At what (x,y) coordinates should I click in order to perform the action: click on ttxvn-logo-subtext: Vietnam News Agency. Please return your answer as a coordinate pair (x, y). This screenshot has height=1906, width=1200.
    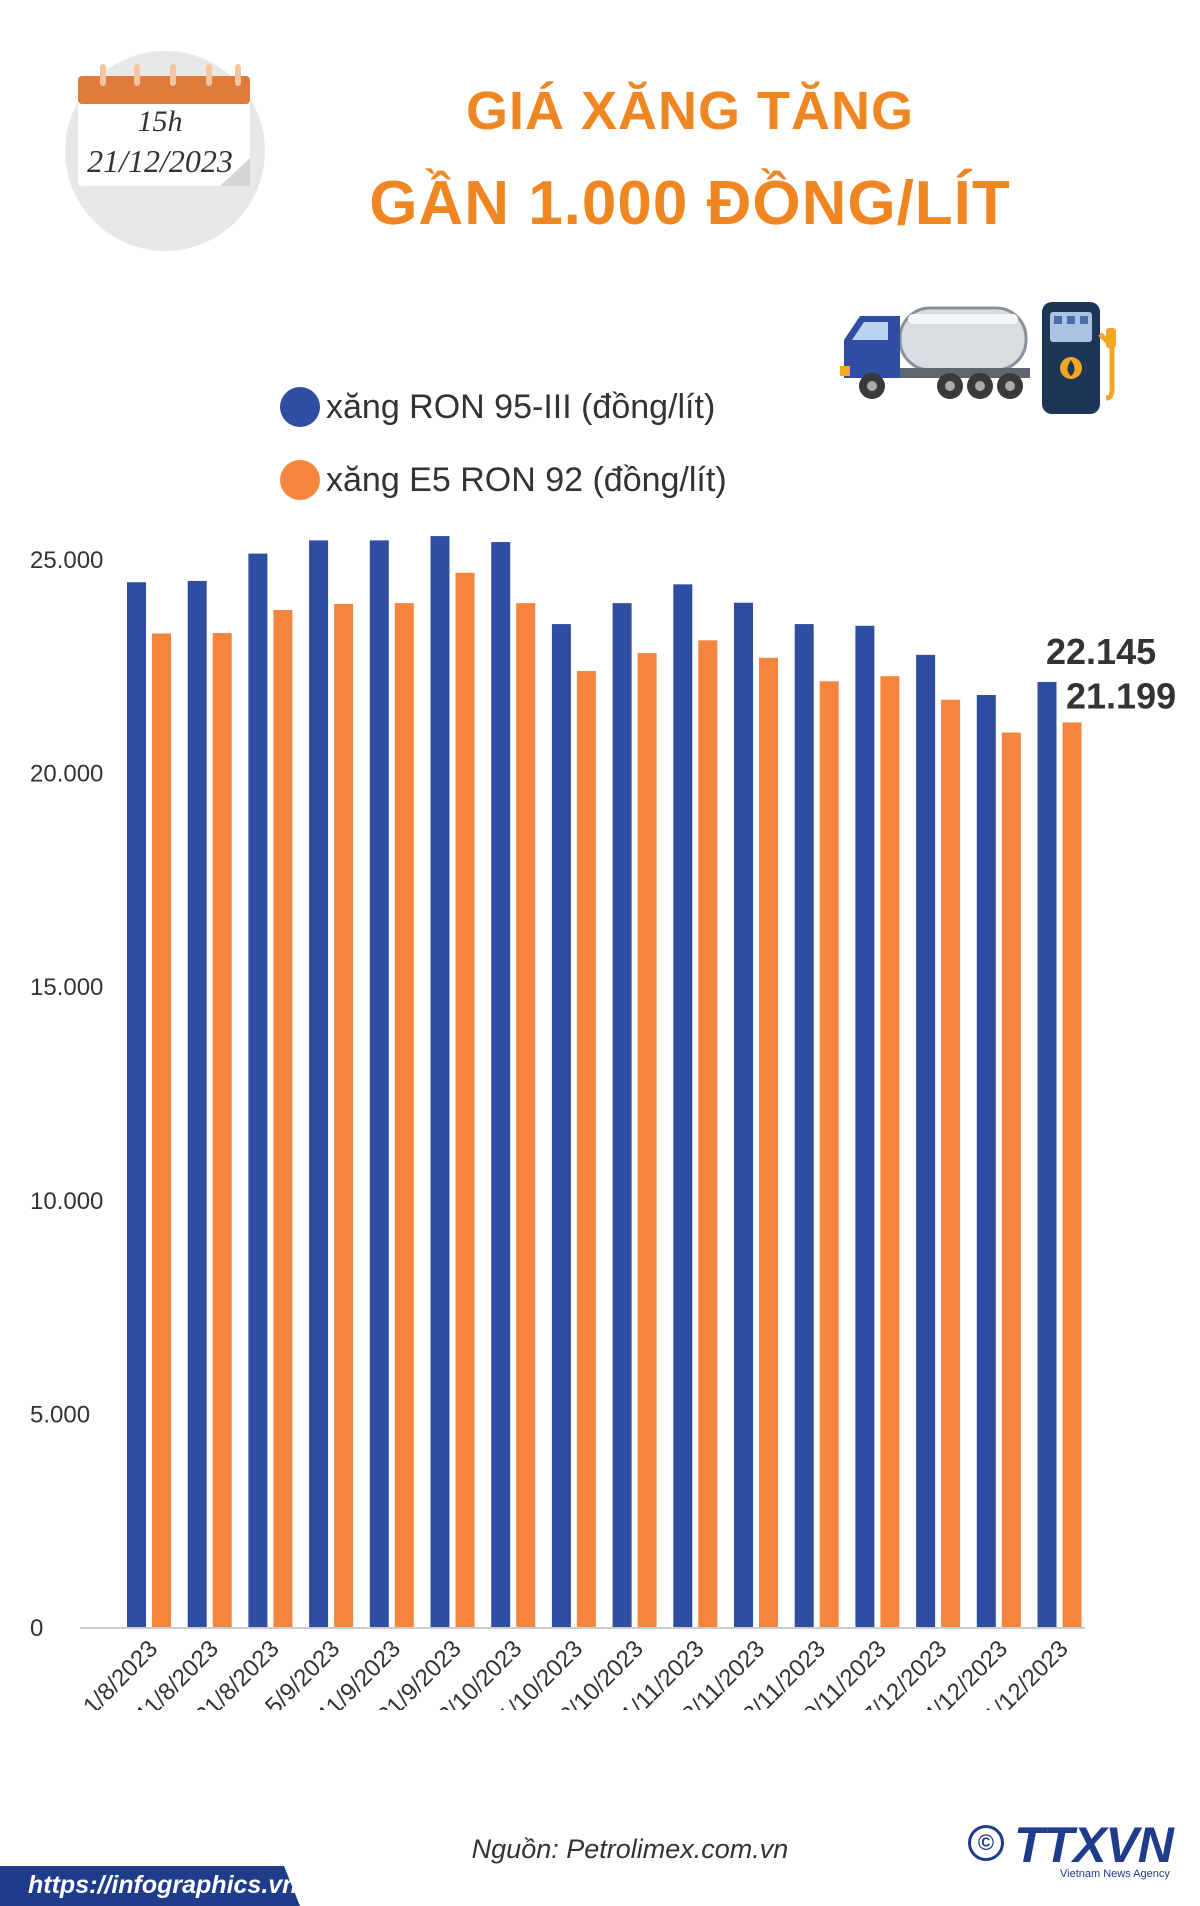
    Looking at the image, I should click on (1115, 1874).